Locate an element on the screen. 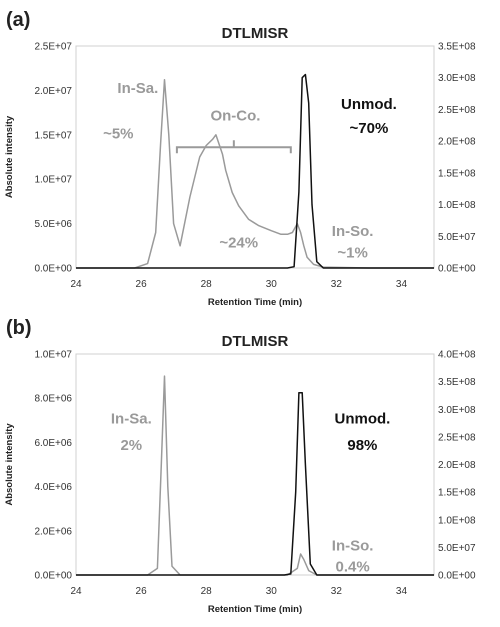  panel-label: (a) is located at coordinates (18, 20).